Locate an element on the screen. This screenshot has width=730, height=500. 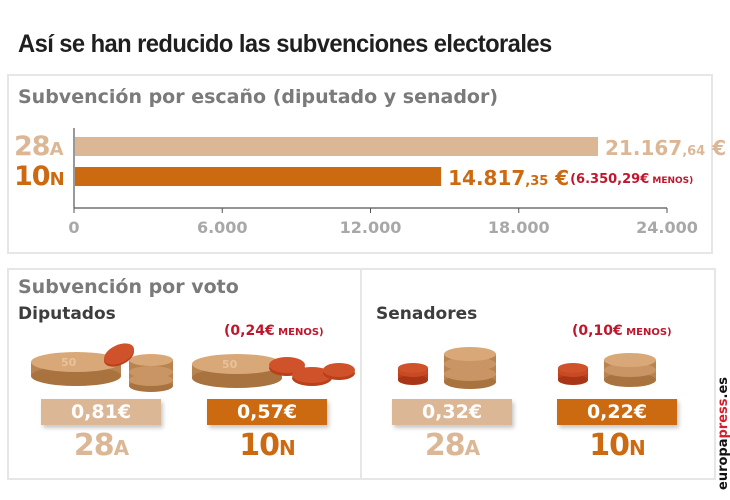
coin-1-cent-icon is located at coordinates (119, 355).